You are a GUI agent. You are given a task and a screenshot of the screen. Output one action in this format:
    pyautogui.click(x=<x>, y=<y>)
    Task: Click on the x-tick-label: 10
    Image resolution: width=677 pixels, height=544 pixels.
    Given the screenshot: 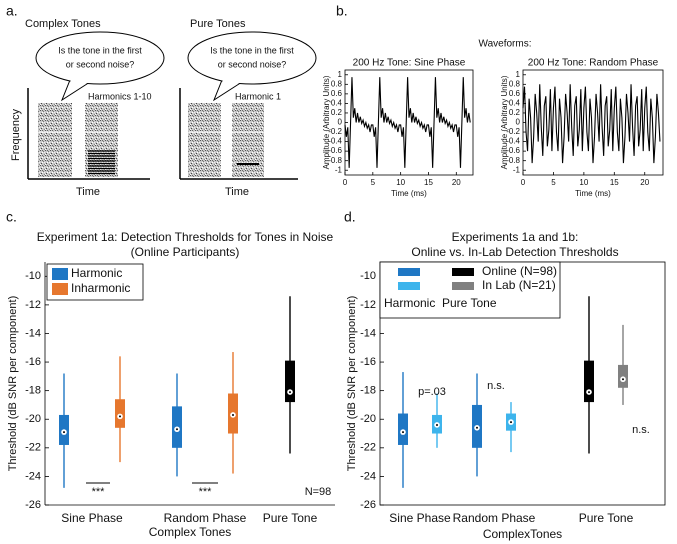 What is the action you would take?
    pyautogui.click(x=583, y=182)
    